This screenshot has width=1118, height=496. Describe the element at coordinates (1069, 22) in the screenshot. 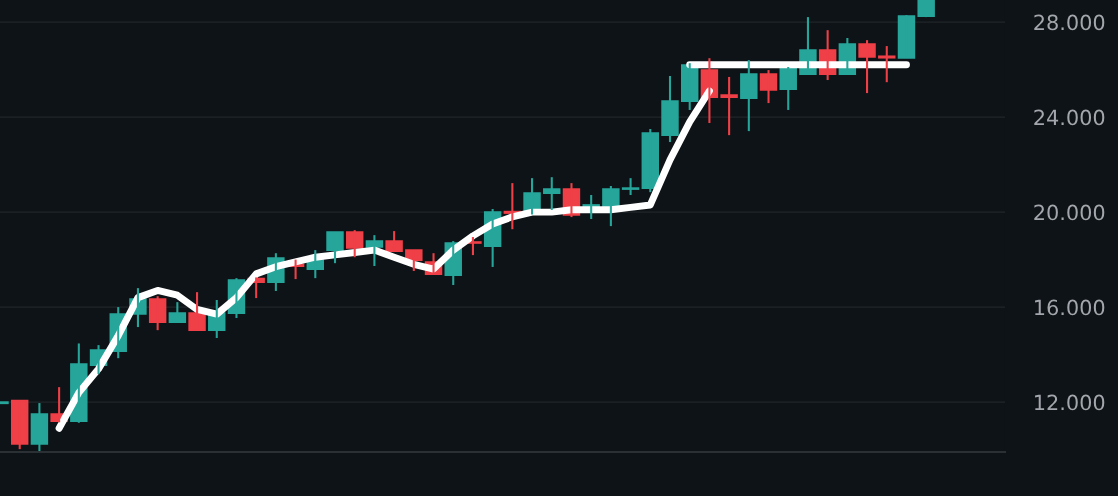

I see `y-tick-label: 28.000` at that location.